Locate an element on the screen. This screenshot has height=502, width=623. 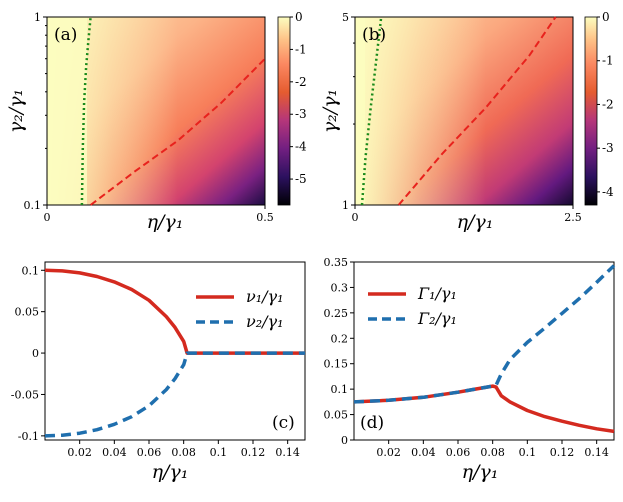
legend-label-gamma2: Γ₂/γ₁ is located at coordinates (437, 318).